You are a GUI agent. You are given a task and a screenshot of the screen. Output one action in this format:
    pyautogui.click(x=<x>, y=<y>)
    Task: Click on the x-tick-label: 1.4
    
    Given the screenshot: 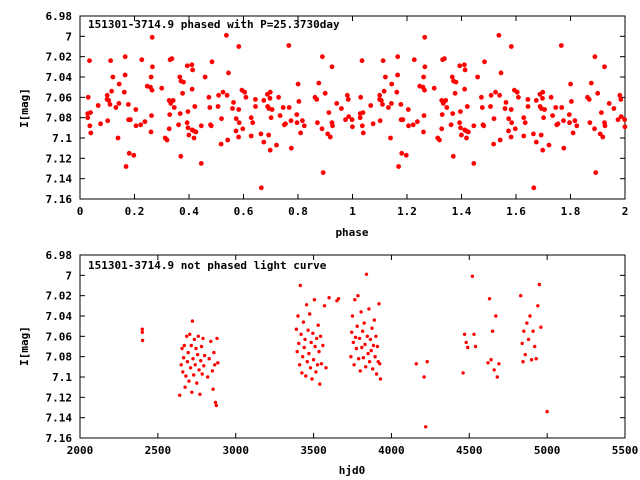 What is the action you would take?
    pyautogui.click(x=462, y=211)
    